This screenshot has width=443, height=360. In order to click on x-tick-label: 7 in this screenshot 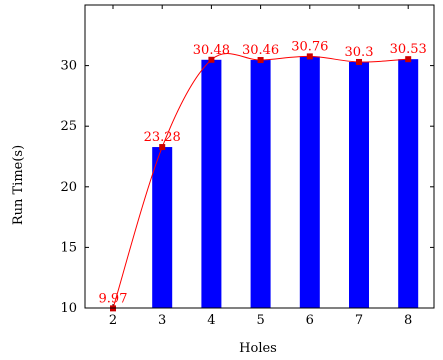, I will do `click(359, 320)`.